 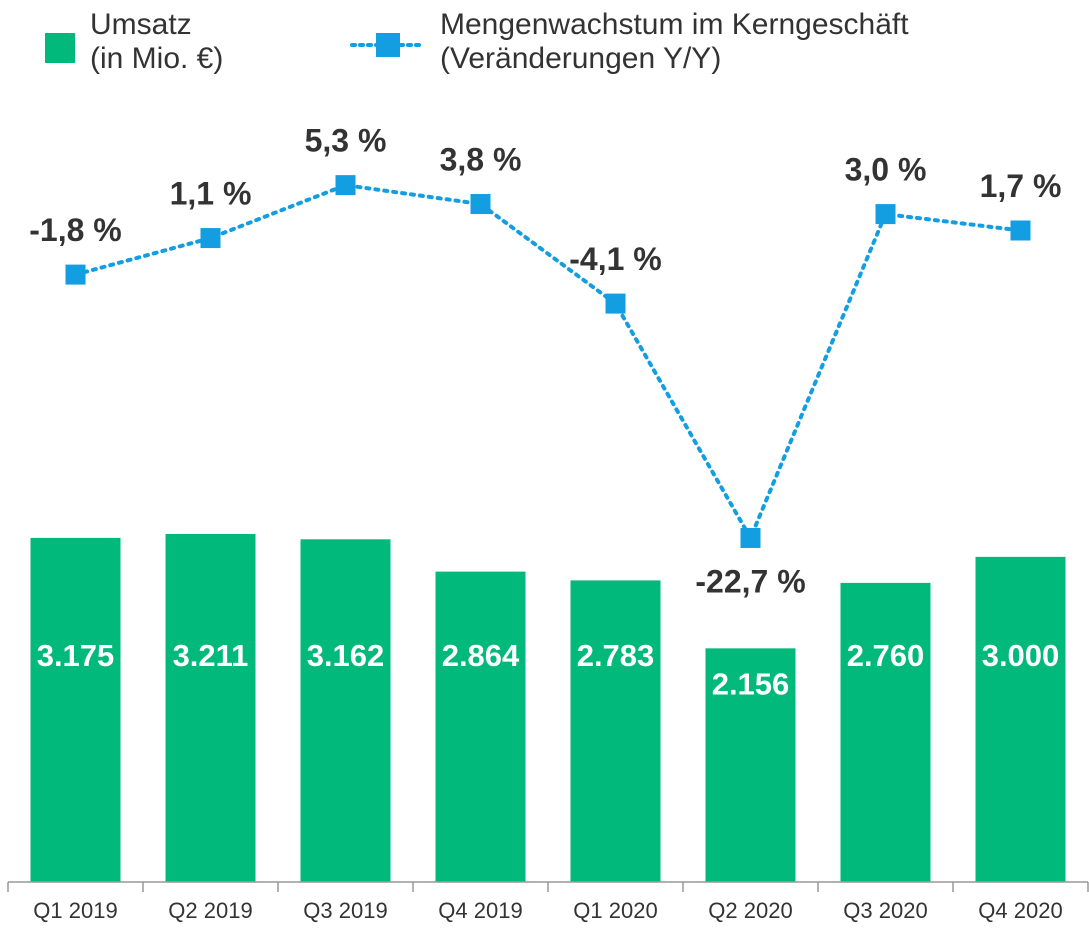 What do you see at coordinates (75, 230) in the screenshot?
I see `line-value-label: -1,8 %` at bounding box center [75, 230].